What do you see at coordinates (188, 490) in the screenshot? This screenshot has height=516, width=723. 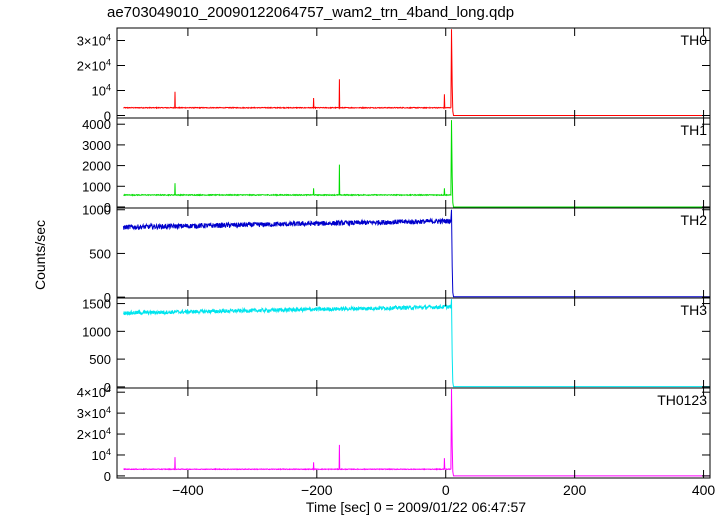 I see `x-tick-label: −400` at bounding box center [188, 490].